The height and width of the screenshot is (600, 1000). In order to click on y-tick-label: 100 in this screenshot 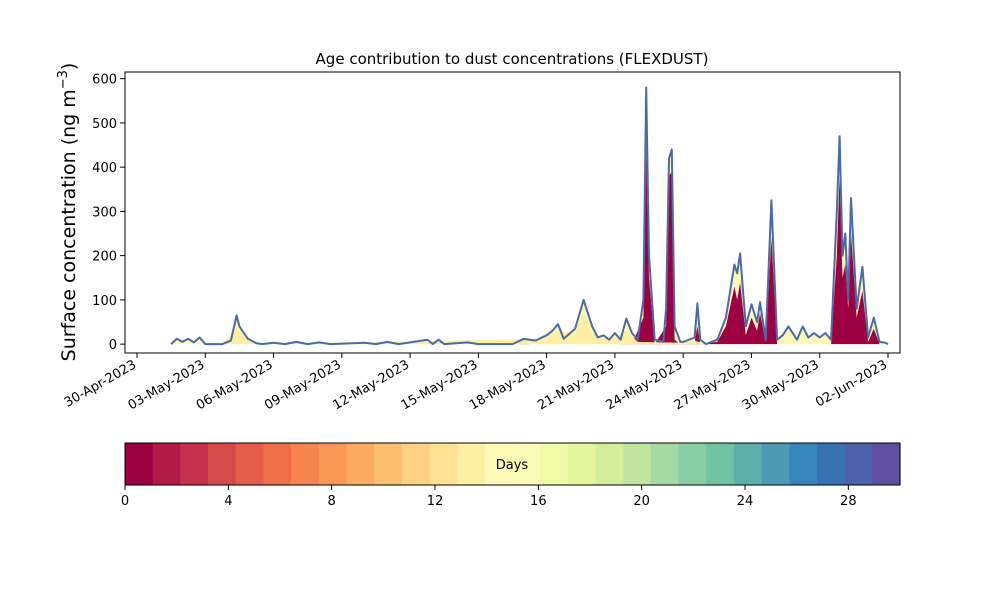, I will do `click(104, 301)`.